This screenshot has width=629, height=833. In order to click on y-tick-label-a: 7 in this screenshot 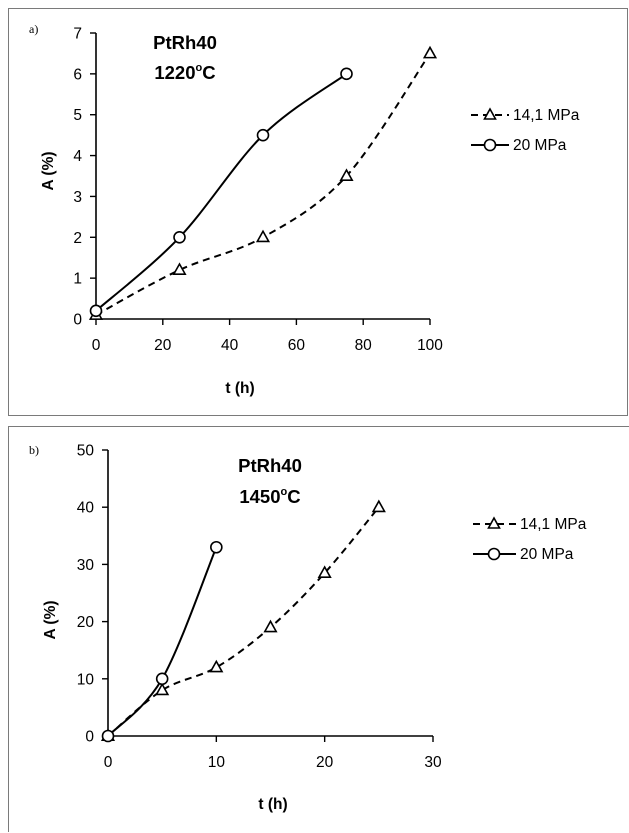, I will do `click(77, 34)`.